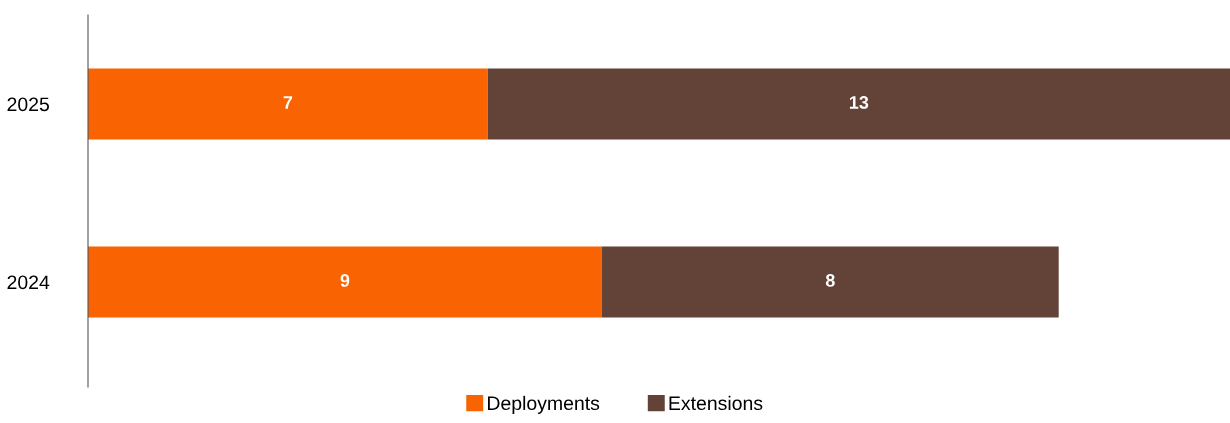  Describe the element at coordinates (716, 403) in the screenshot. I see `legend-label: Extensions` at that location.